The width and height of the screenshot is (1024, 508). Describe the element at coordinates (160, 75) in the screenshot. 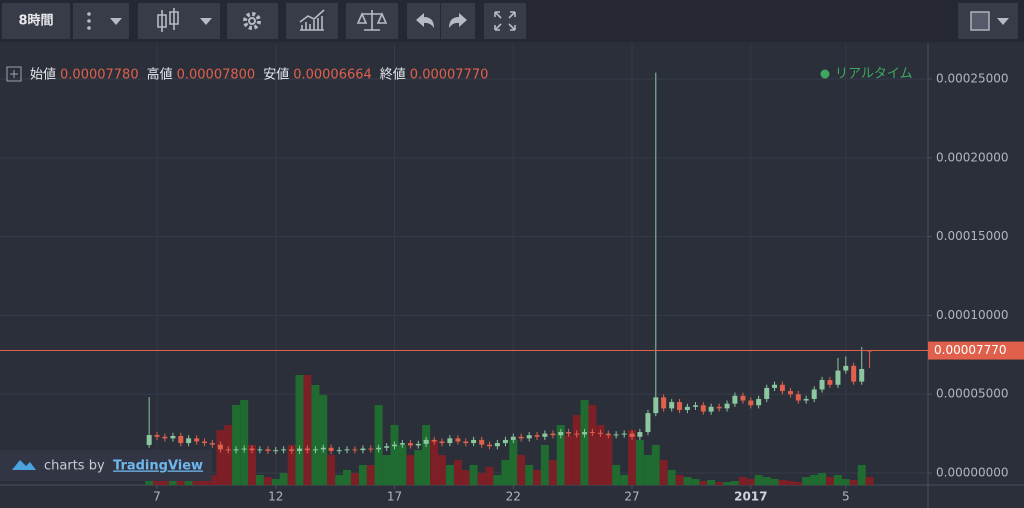

I see `ohlc-label: 高値` at that location.